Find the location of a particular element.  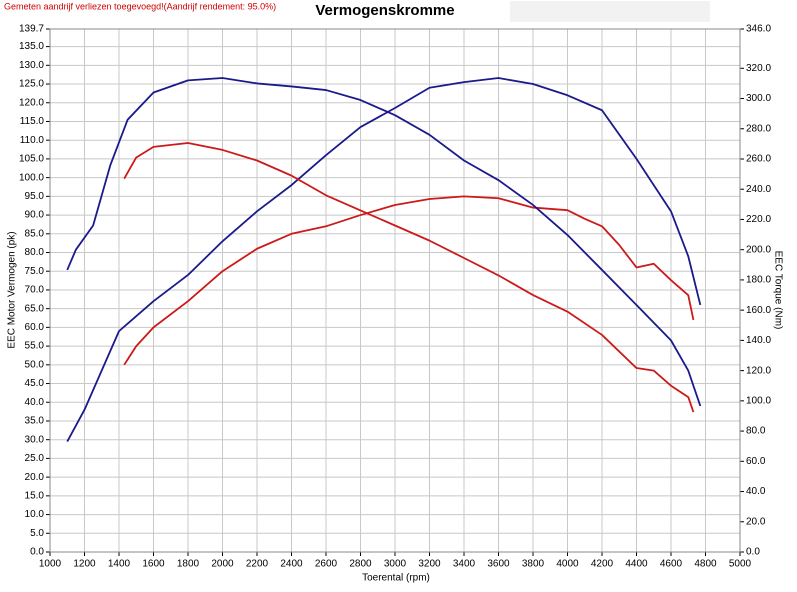

x-tick-label: 2600 is located at coordinates (326, 564).